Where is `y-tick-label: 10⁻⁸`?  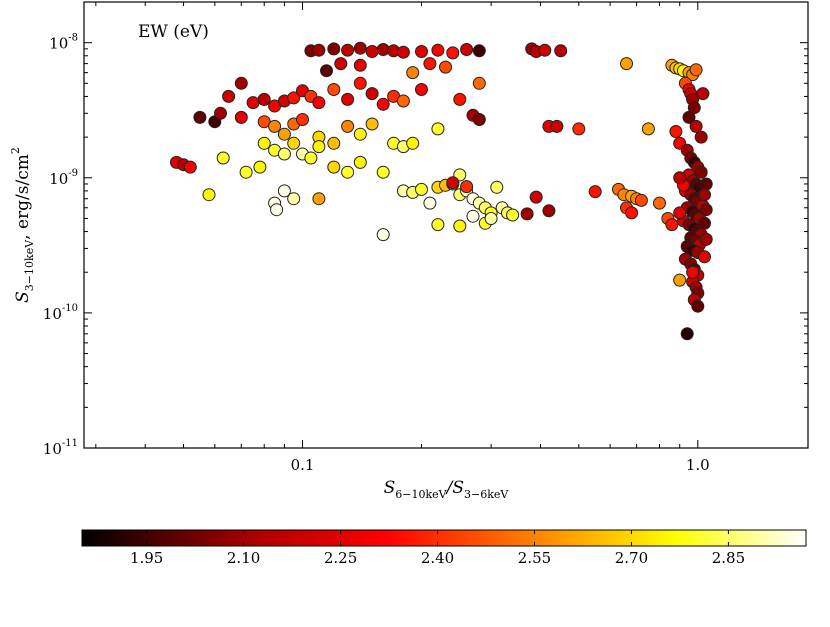
y-tick-label: 10⁻⁸ is located at coordinates (63, 43).